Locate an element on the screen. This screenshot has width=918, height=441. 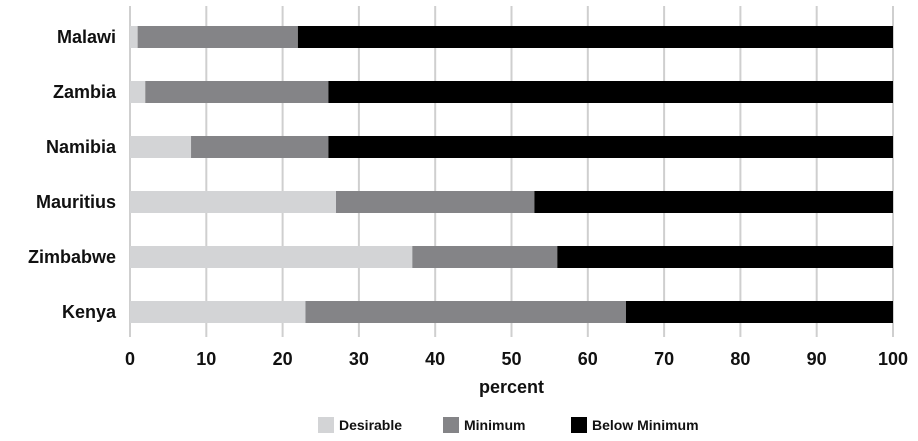
x-tick-labels: 0 10 20 30 40 50 60 70 80 90 100 is located at coordinates (516, 359).